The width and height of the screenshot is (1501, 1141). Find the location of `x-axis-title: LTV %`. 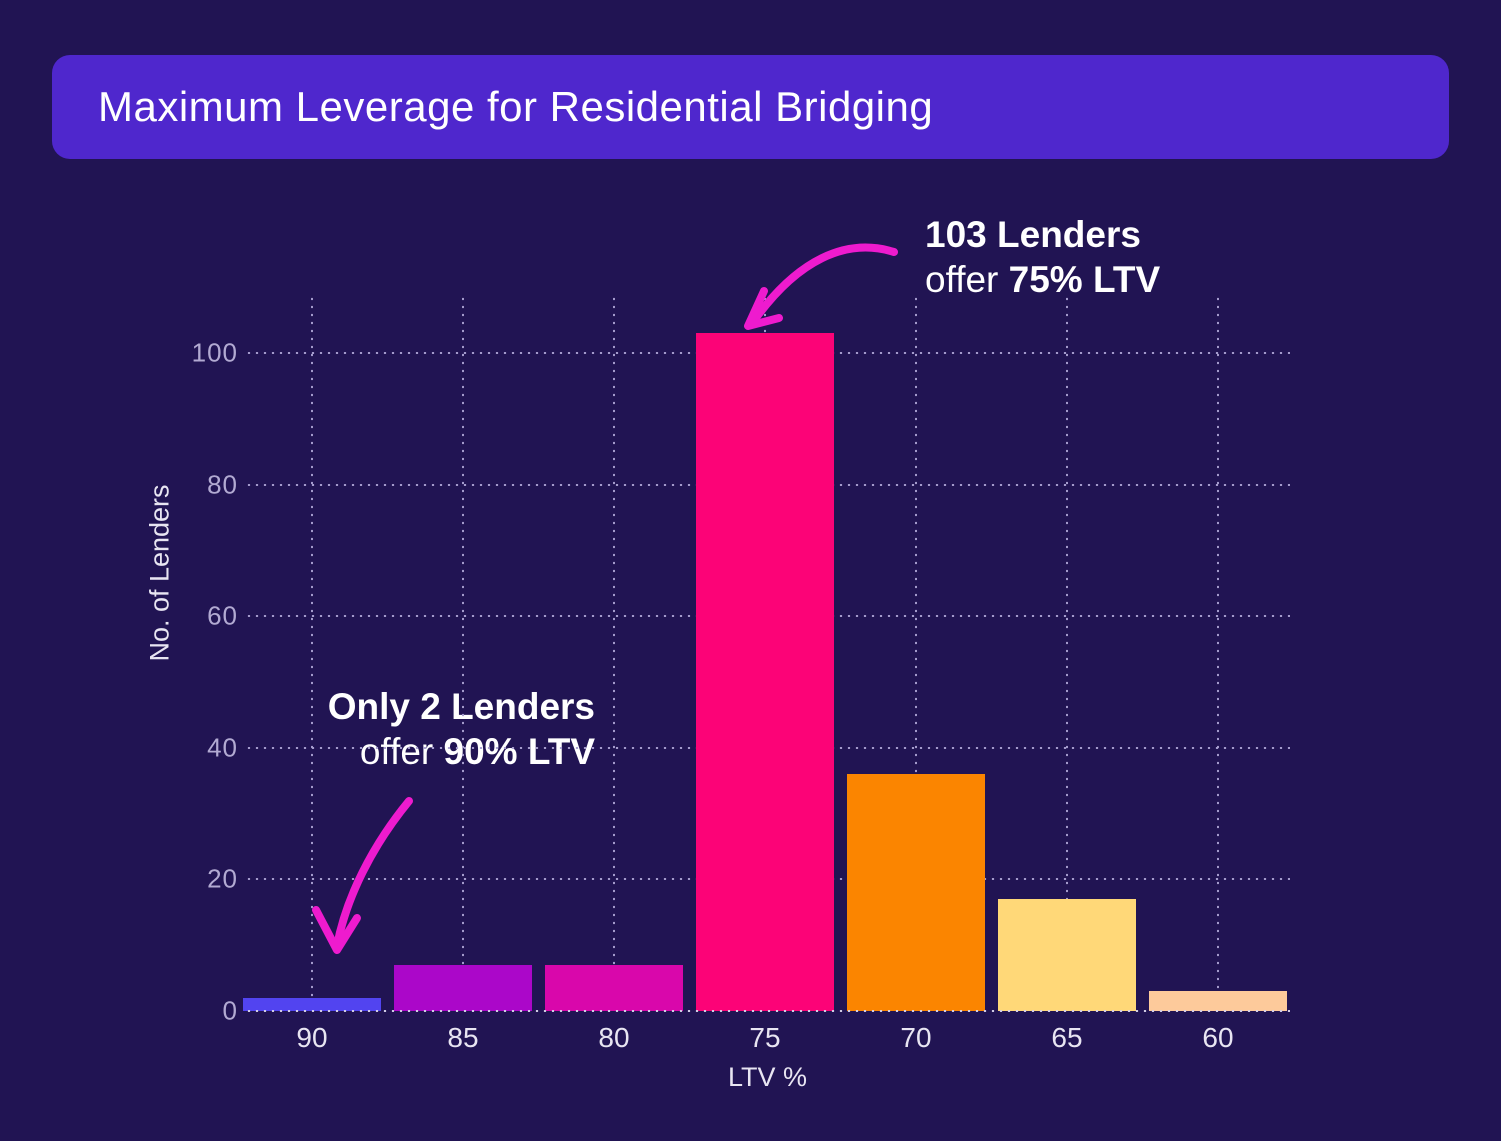

x-axis-title: LTV % is located at coordinates (767, 1077).